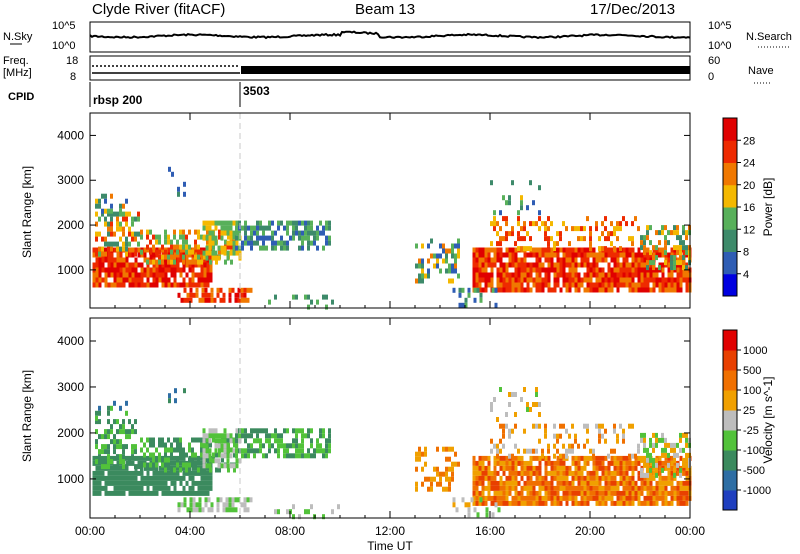 The image size is (800, 554). What do you see at coordinates (768, 420) in the screenshot?
I see `velocity-colorbar-label-text: Velocity [m s^-1]` at bounding box center [768, 420].